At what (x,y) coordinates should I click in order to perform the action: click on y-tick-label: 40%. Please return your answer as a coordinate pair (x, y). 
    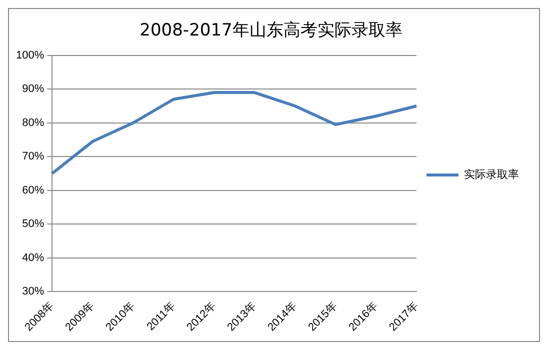
    Looking at the image, I should click on (33, 258).